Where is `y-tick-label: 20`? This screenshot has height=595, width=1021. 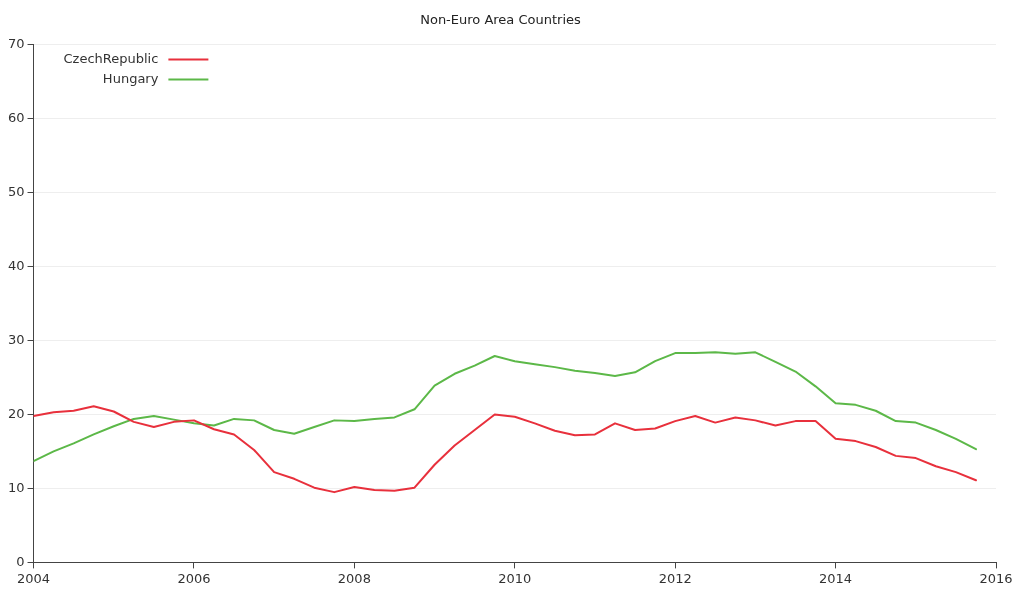 y-tick-label: 20 is located at coordinates (16, 413).